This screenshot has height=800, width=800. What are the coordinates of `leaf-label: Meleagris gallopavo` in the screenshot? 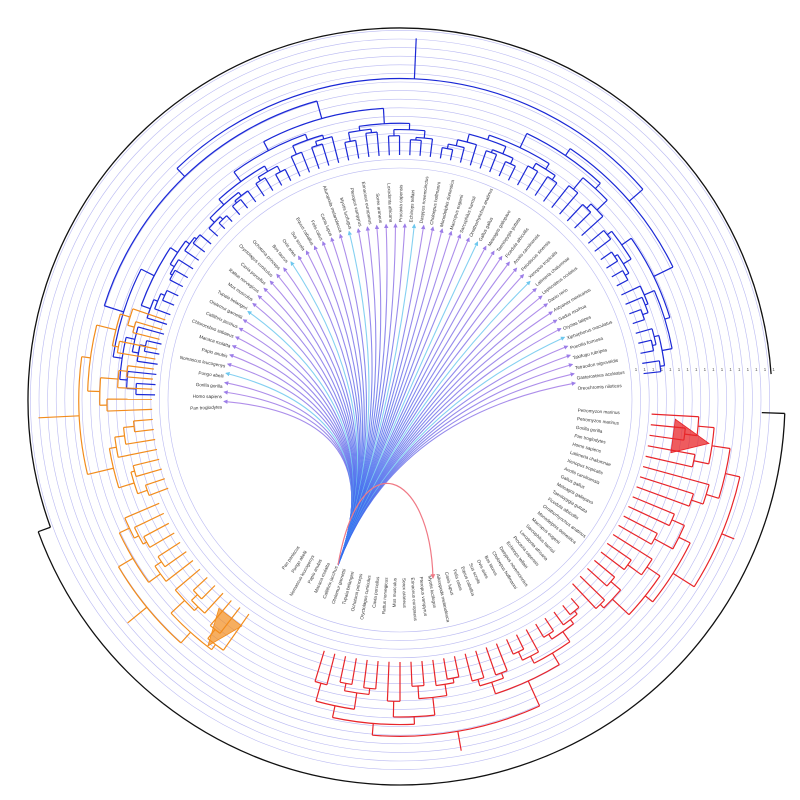 It's located at (499, 228).